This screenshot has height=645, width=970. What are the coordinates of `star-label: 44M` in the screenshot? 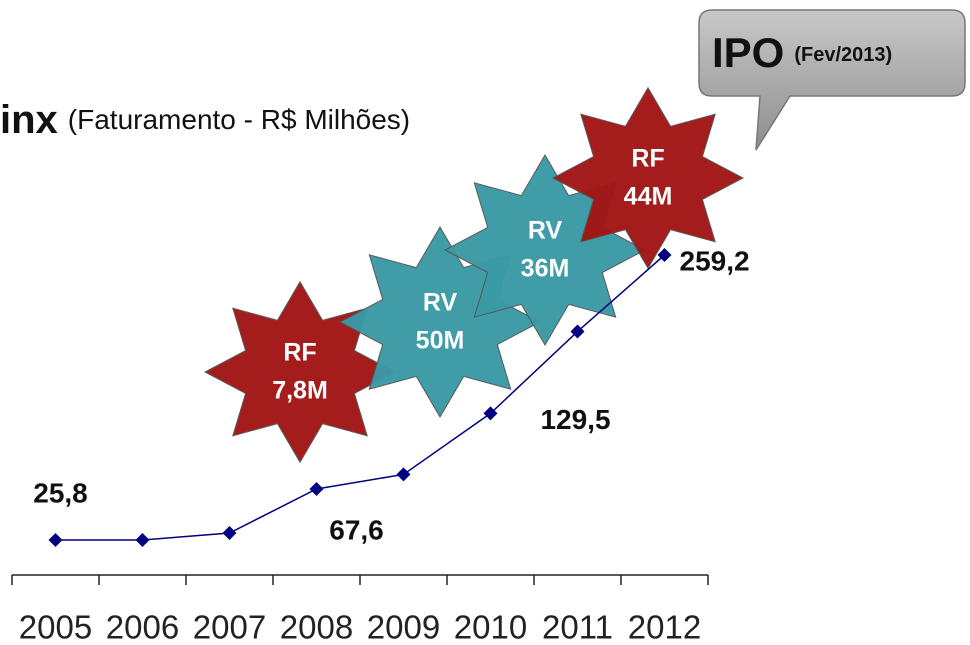 It's located at (648, 197).